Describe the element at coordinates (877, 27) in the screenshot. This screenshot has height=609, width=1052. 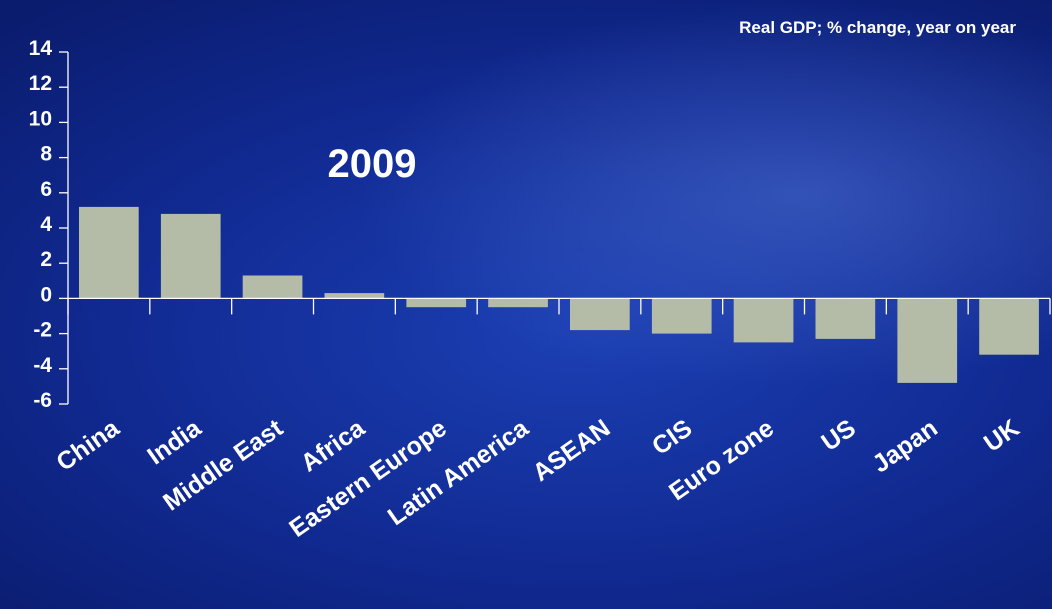
I see `chart-subtitle: Real GDP; % change, year on year` at that location.